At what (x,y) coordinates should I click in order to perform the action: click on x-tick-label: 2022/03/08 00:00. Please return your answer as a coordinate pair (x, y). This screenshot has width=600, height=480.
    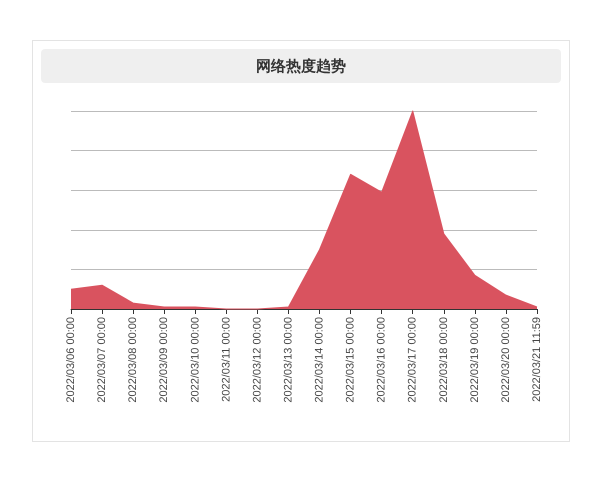
    Looking at the image, I should click on (133, 360).